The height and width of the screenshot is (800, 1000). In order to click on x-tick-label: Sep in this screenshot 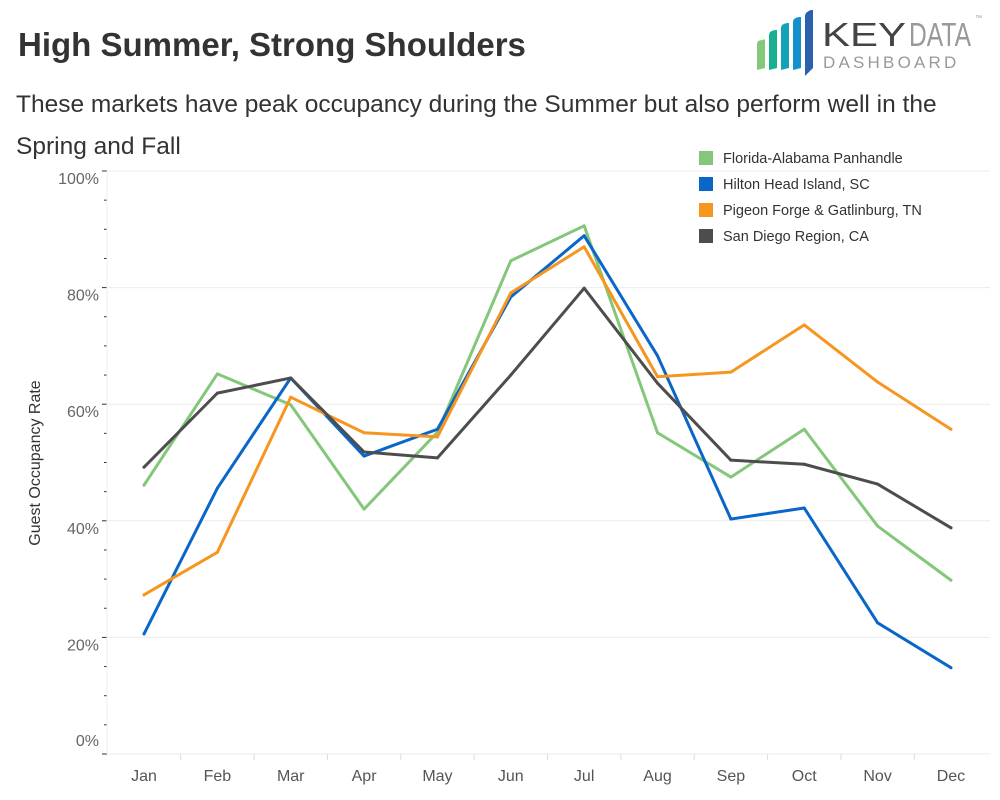, I will do `click(731, 776)`.